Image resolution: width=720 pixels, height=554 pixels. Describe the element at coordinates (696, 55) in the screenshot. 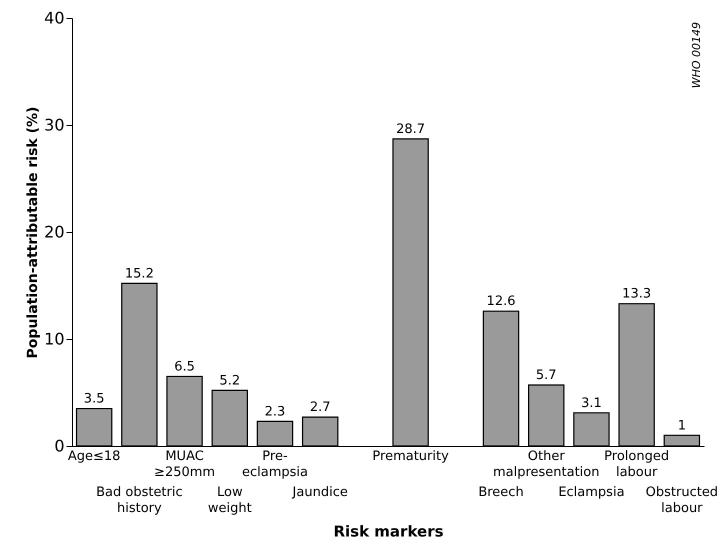

I see `annotation: WHO 00149` at that location.